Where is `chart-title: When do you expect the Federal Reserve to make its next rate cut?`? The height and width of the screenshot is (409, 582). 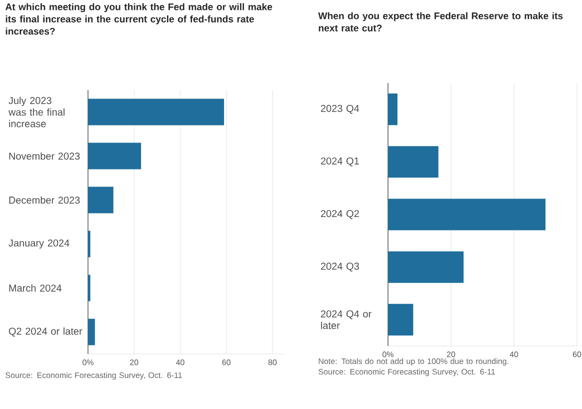 chart-title: When do you expect the Federal Reserve to make its next rate cut? is located at coordinates (440, 22).